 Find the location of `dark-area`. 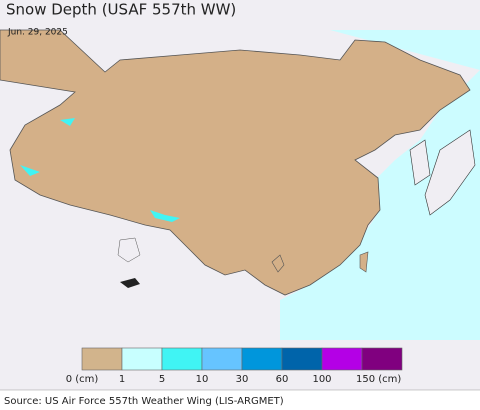

dark-area is located at coordinates (130, 283).